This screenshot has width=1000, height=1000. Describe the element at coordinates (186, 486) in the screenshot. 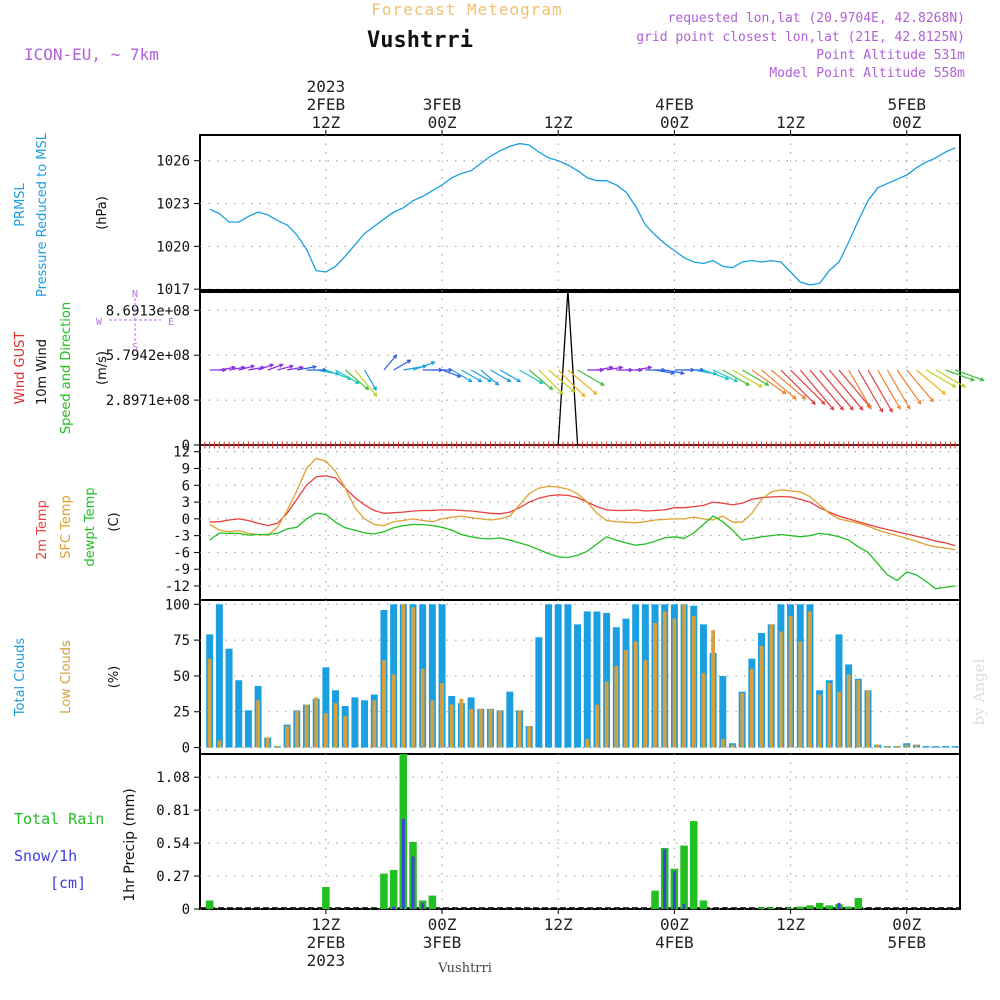

I see `temperature-ytick-label: 6` at that location.